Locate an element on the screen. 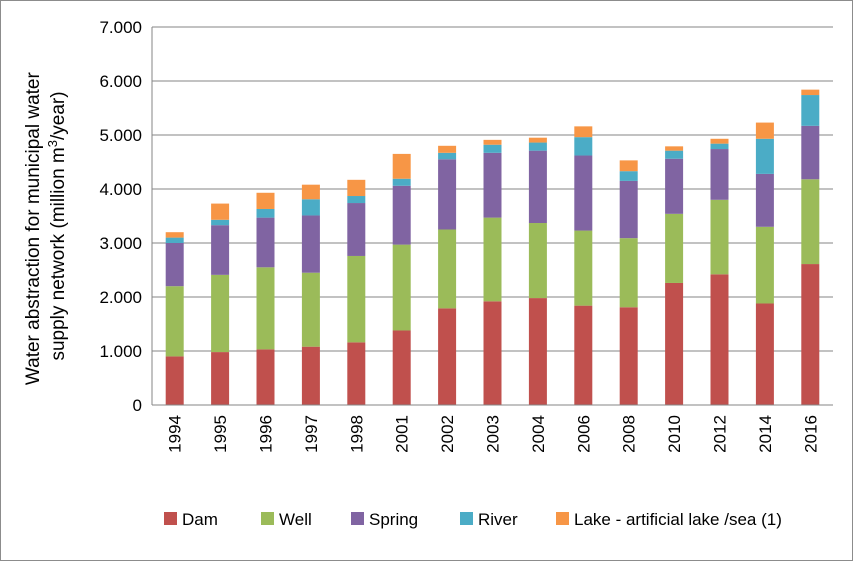 This screenshot has height=561, width=853. x-tick-label: 1996 is located at coordinates (266, 434).